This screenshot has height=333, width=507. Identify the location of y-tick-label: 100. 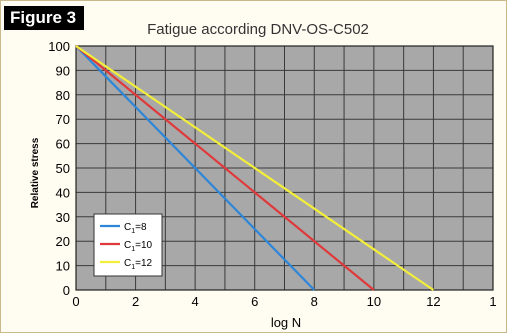
(59, 46).